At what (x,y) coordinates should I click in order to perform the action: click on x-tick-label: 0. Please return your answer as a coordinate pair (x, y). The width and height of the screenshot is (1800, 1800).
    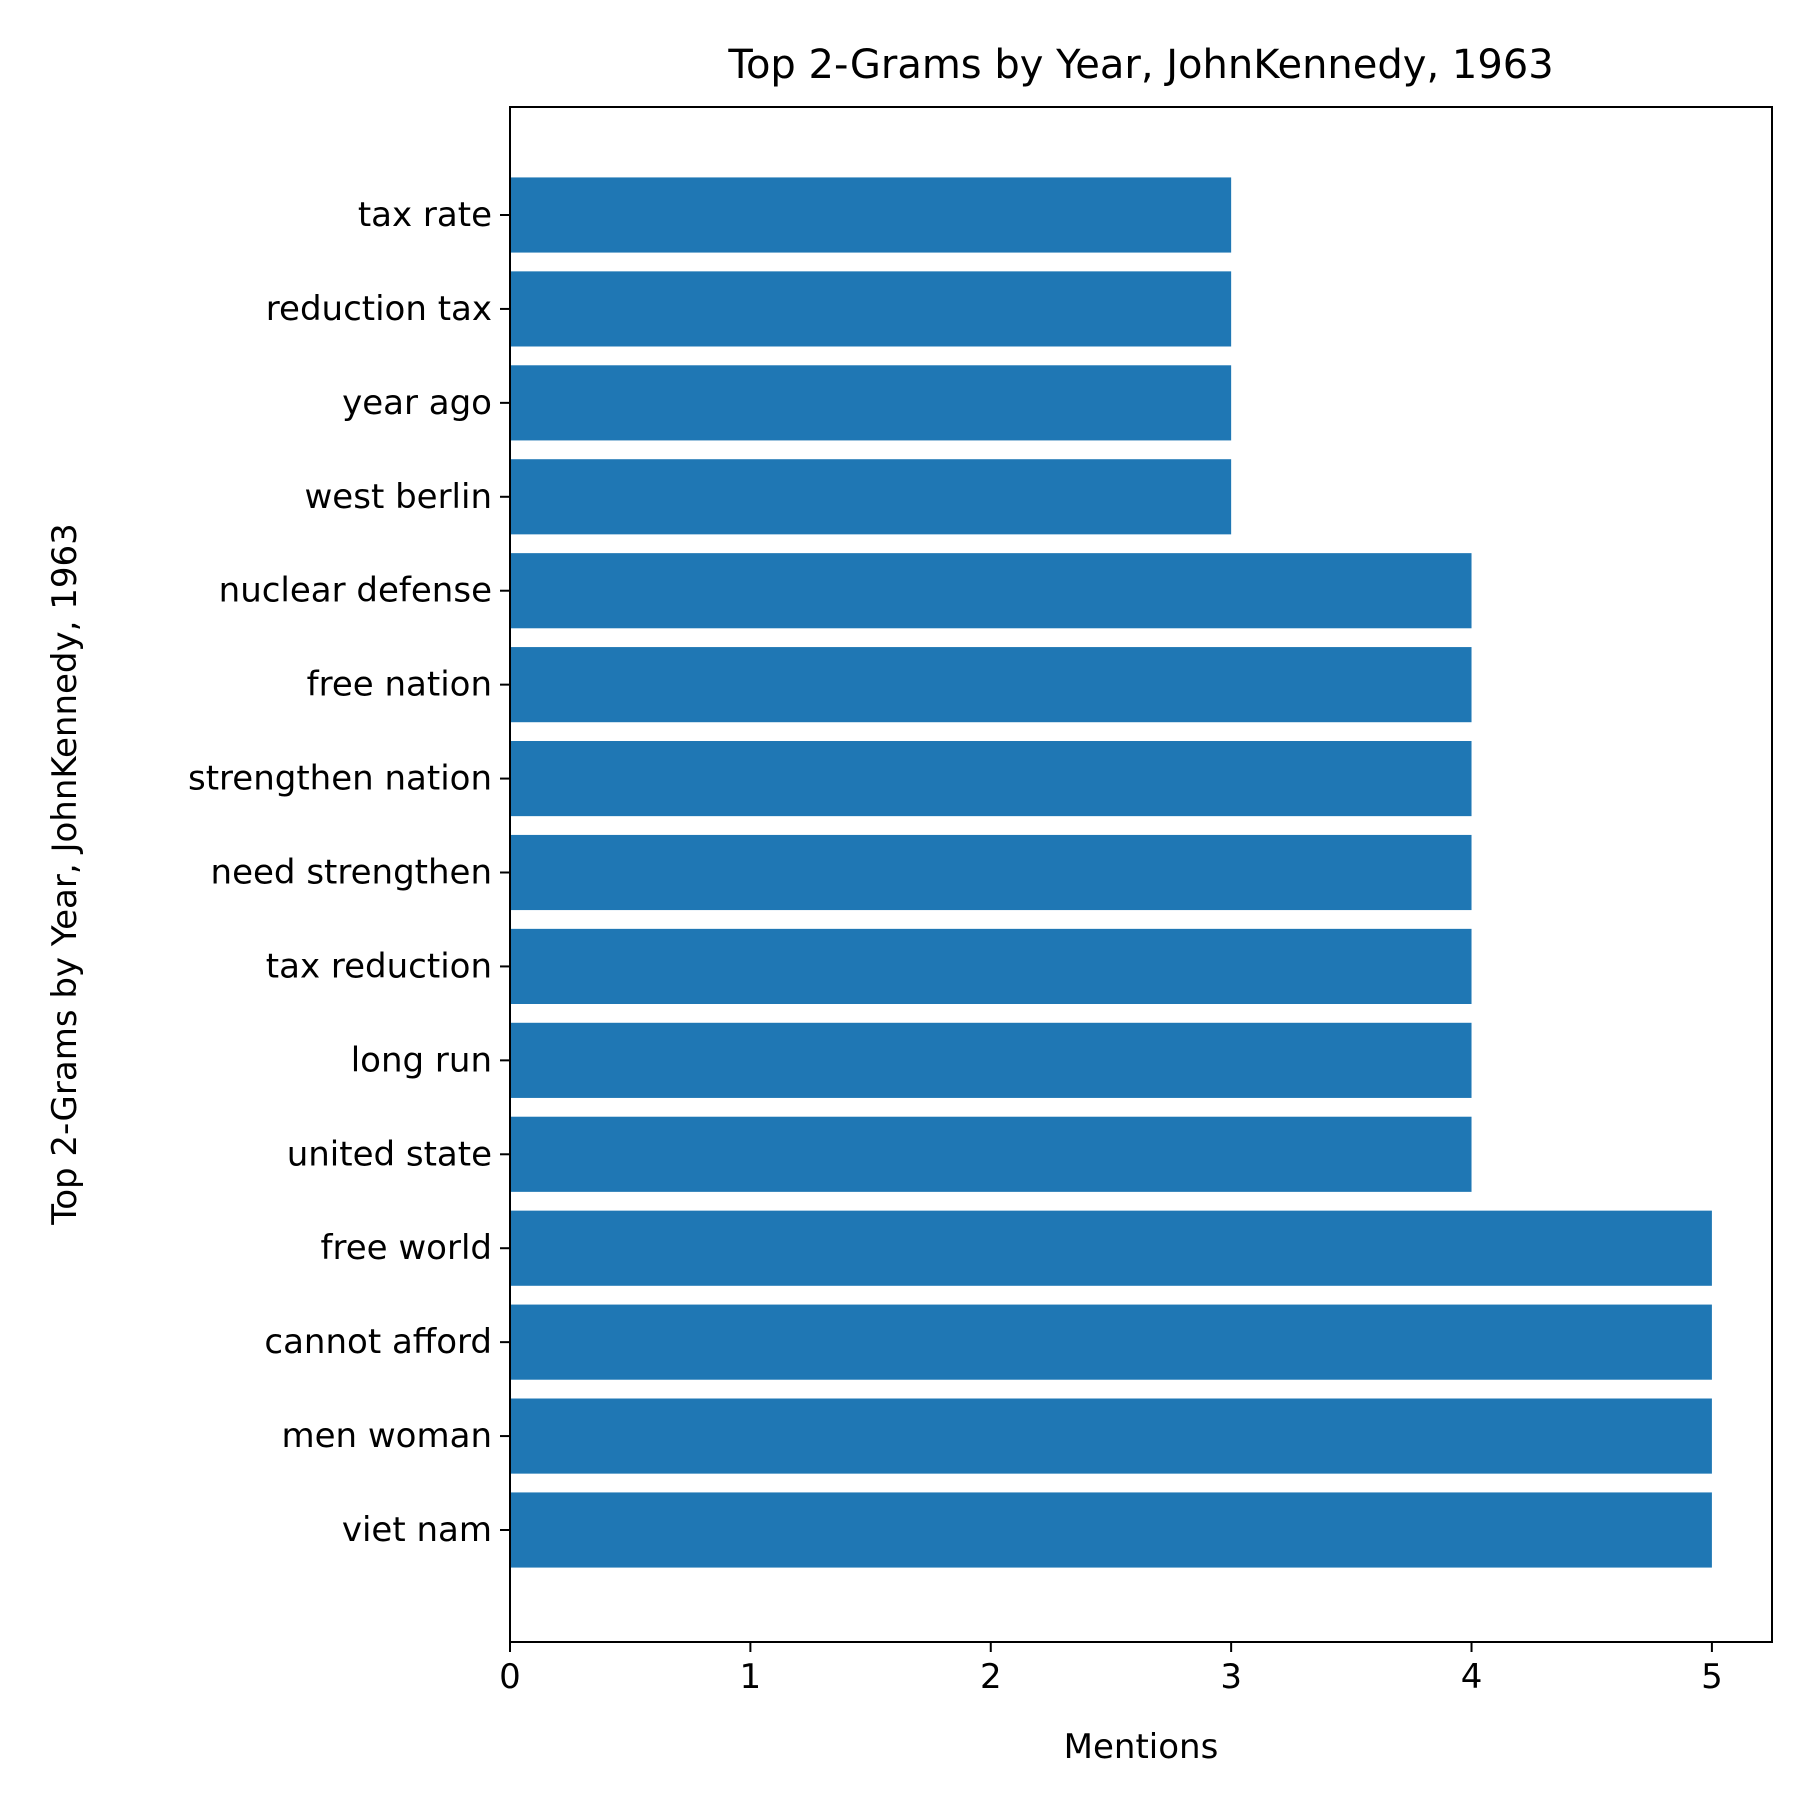
    Looking at the image, I should click on (510, 1677).